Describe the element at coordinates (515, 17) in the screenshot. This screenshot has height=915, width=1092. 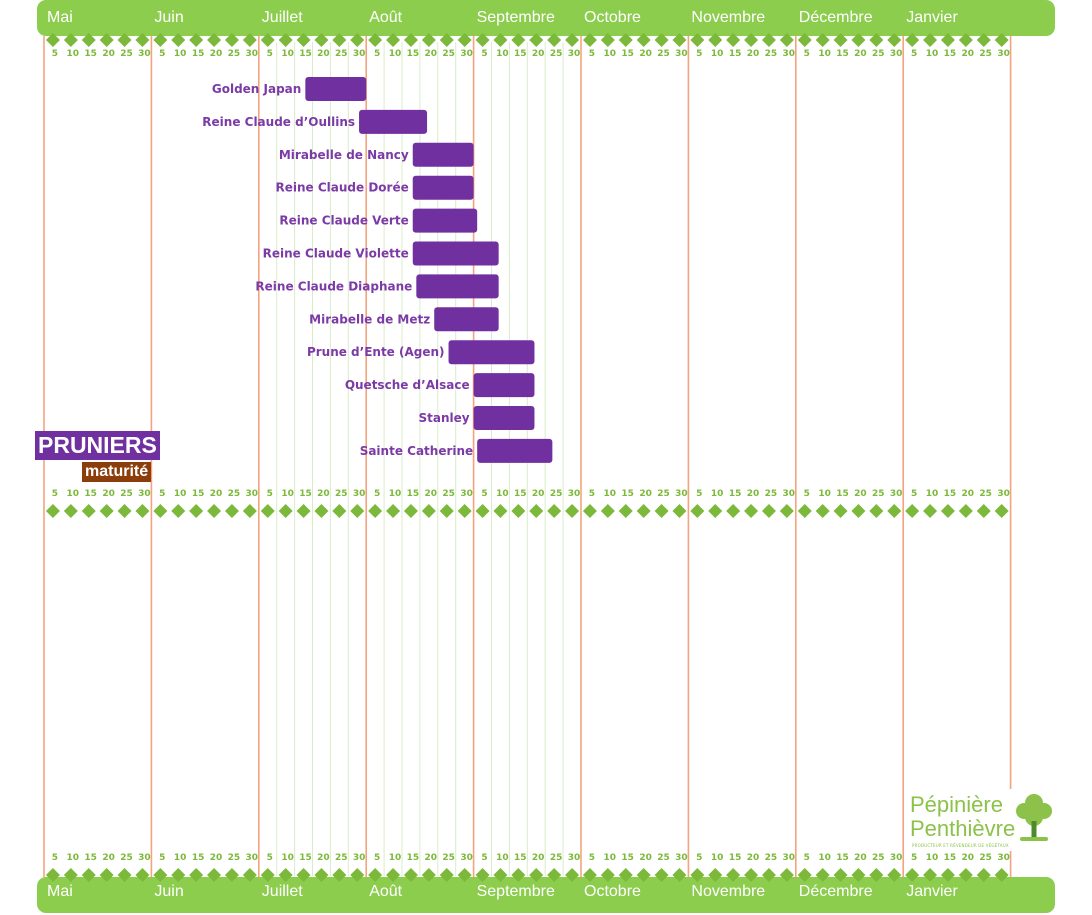
I see `month-label-top: Septembre` at that location.